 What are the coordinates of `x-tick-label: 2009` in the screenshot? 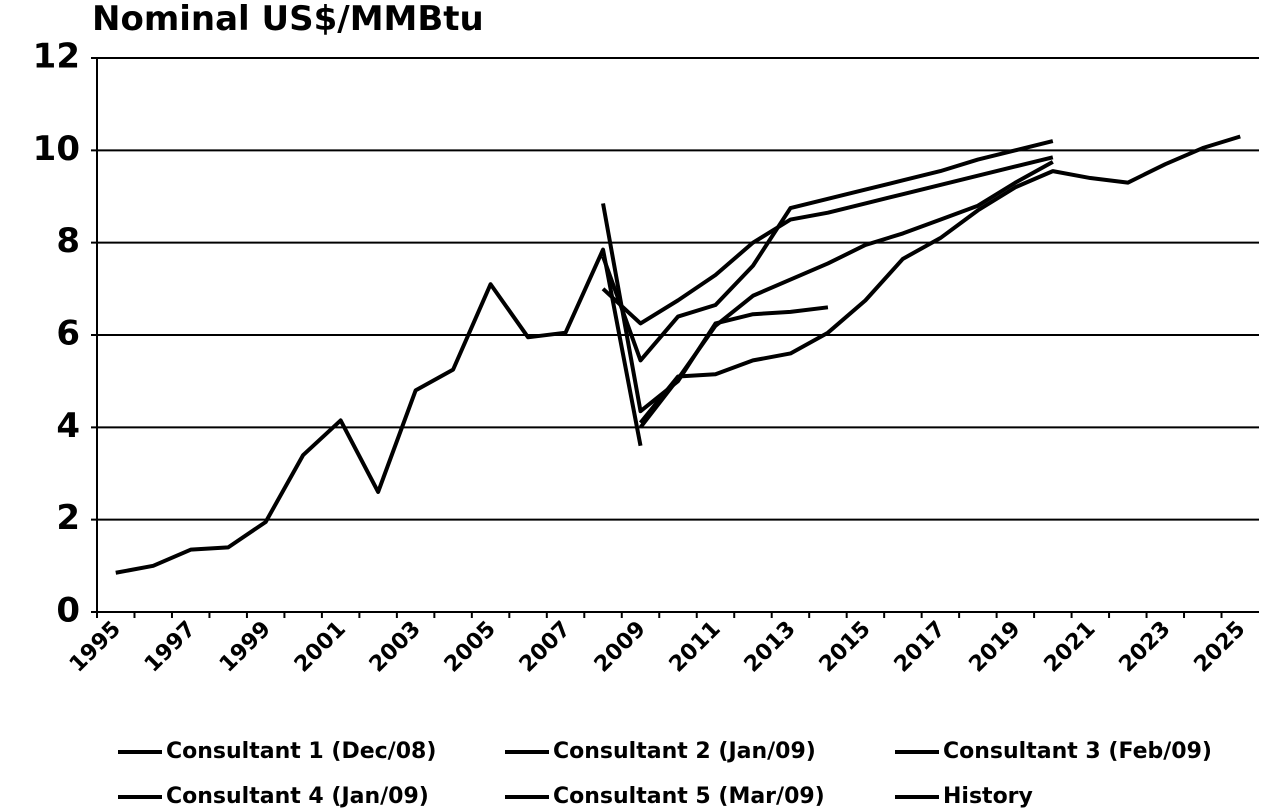 It's located at (620, 647).